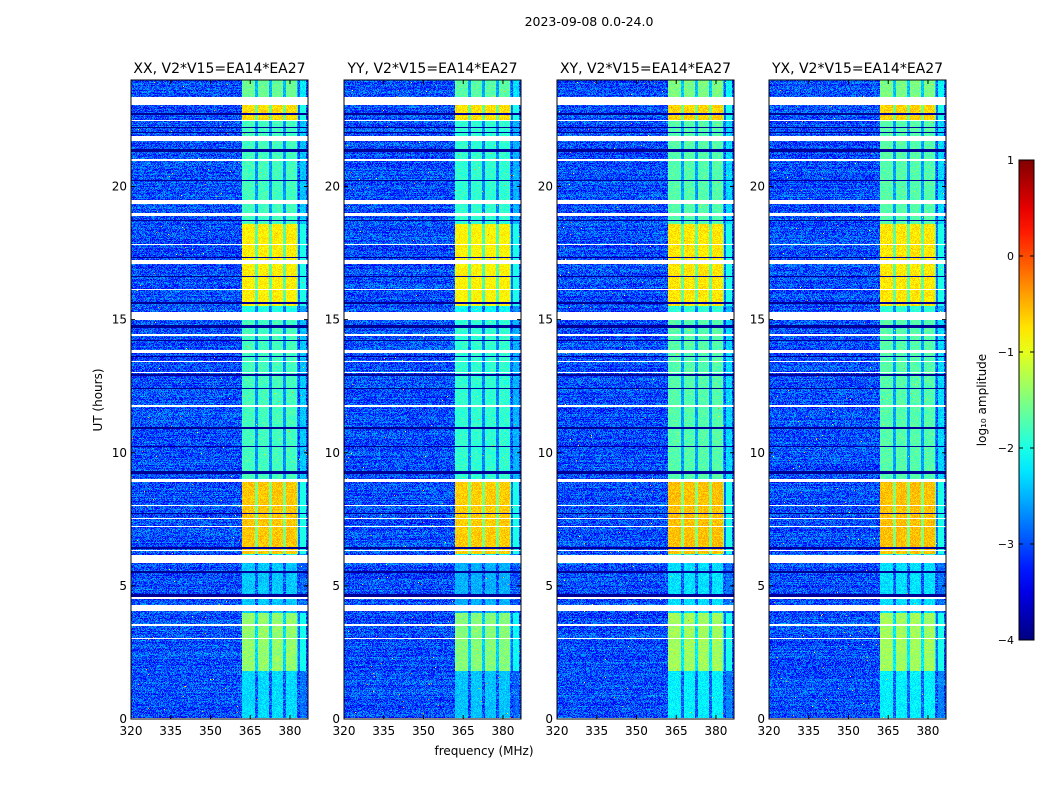 The width and height of the screenshot is (1050, 800). What do you see at coordinates (589, 21) in the screenshot?
I see `figure-title: 2023-09-08 0.0-24.0` at bounding box center [589, 21].